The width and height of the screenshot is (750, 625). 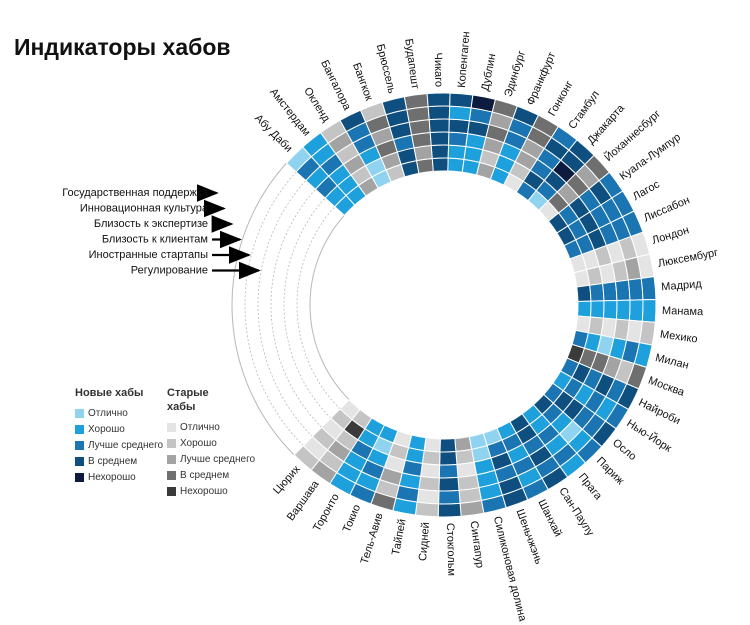 I want to click on hub-label: Милан, so click(x=672, y=362).